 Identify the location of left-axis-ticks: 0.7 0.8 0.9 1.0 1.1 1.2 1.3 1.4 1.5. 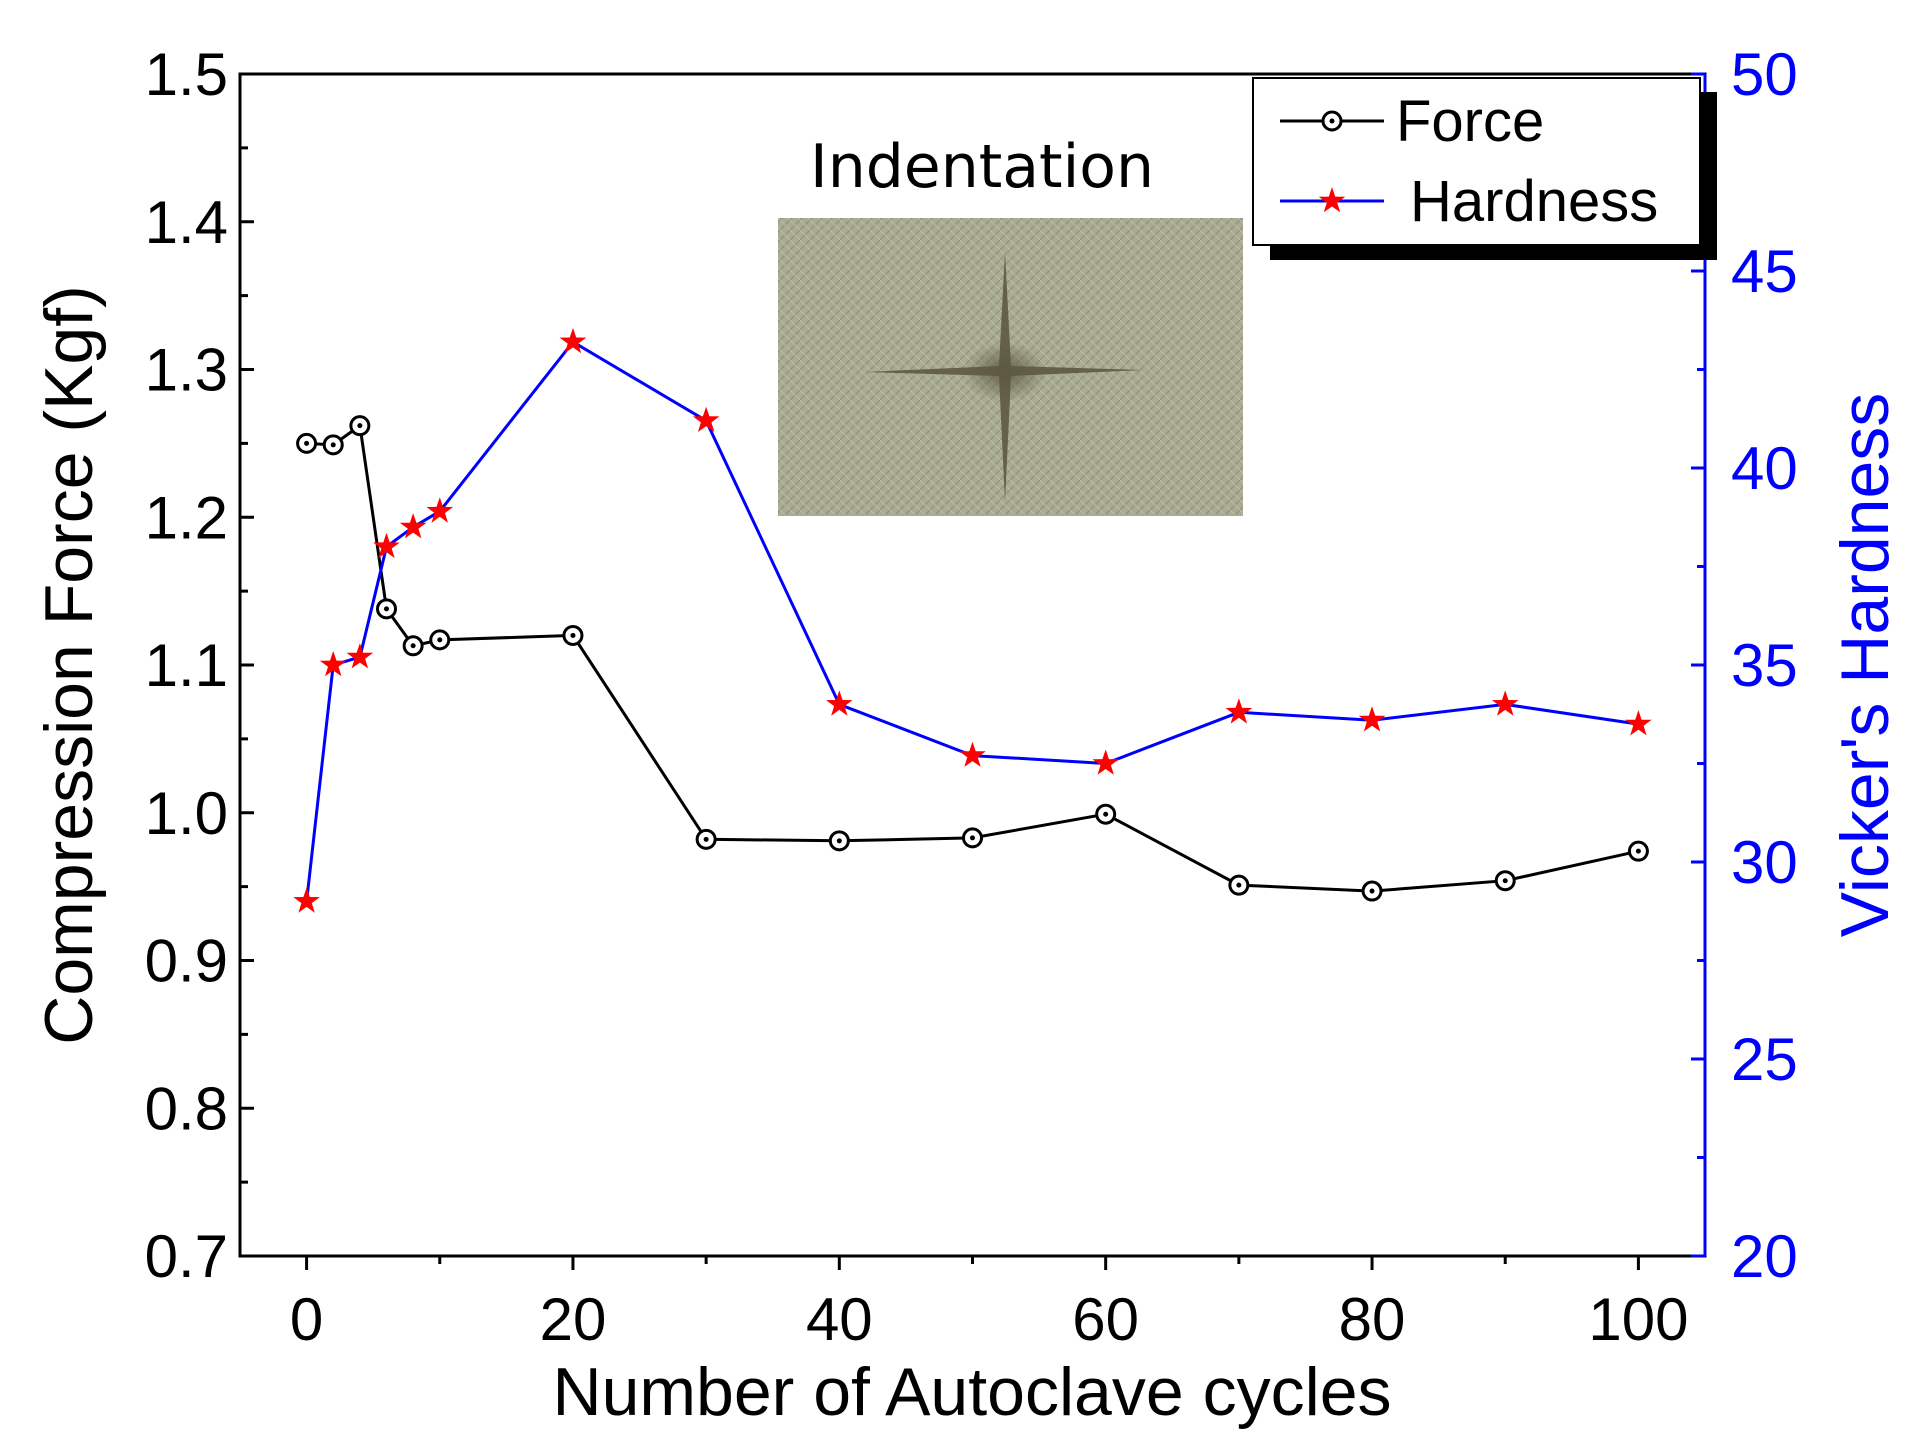
(199, 665).